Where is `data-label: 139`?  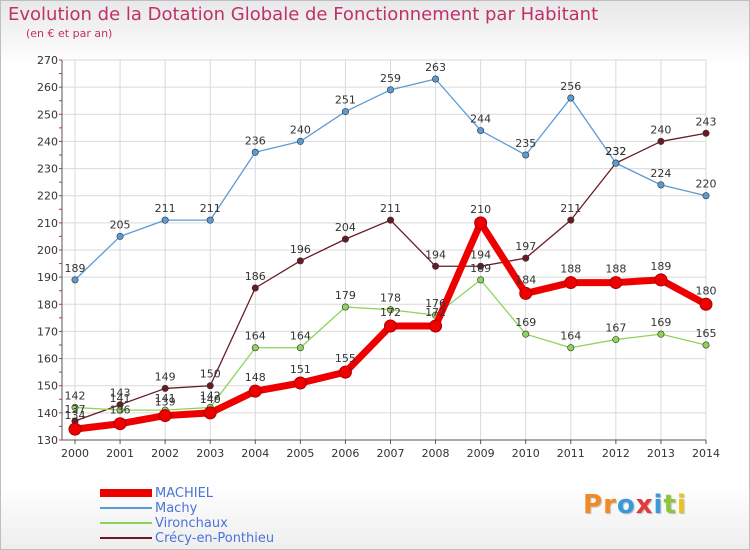
data-label: 139 is located at coordinates (165, 402).